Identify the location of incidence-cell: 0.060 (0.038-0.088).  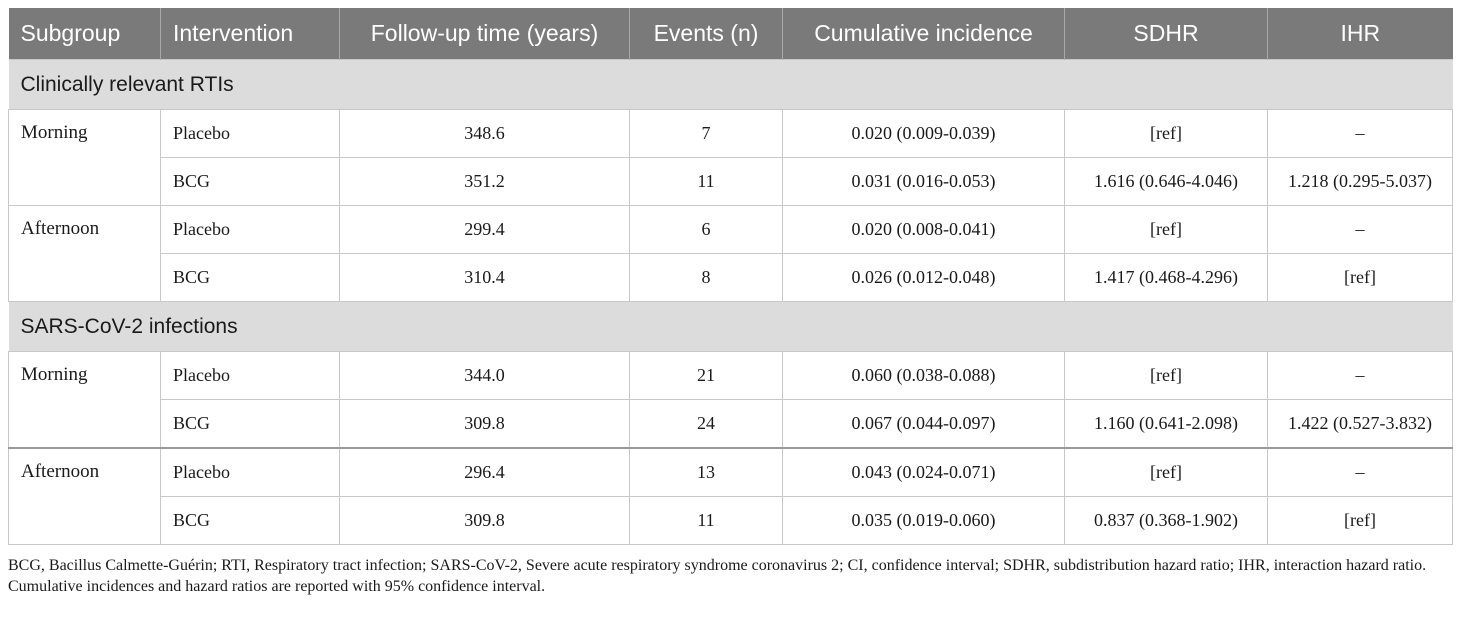
(923, 375).